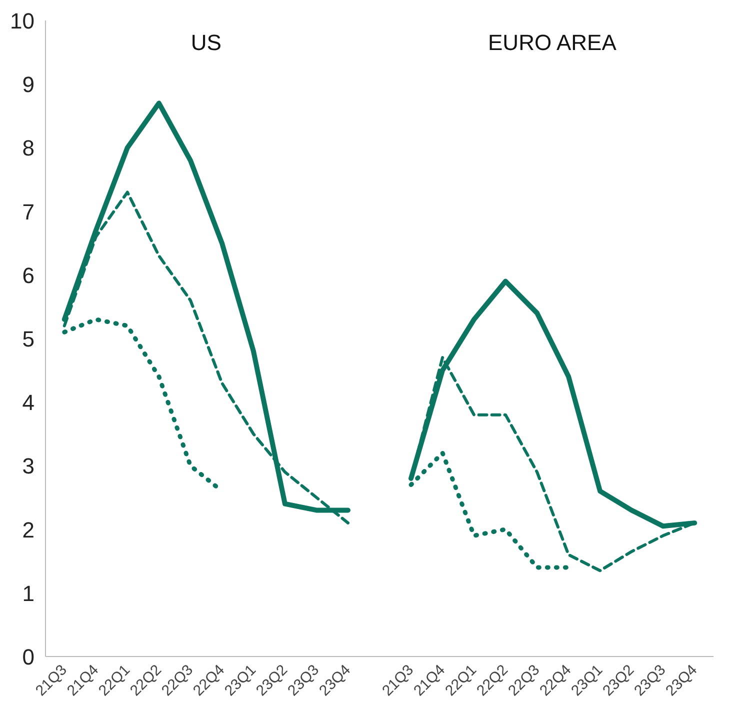  What do you see at coordinates (28, 339) in the screenshot?
I see `y-tick-label: 5` at bounding box center [28, 339].